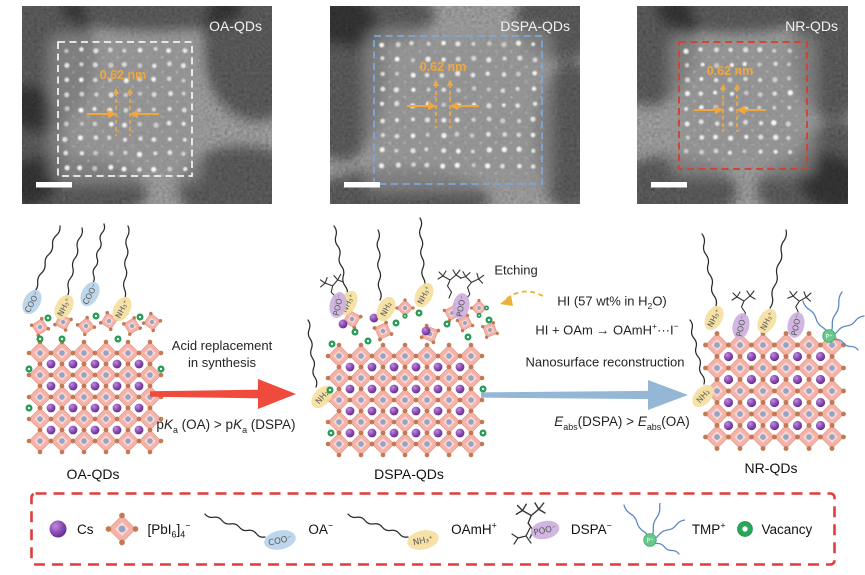 This screenshot has width=865, height=575. I want to click on legend-item-oamh: NH₃⁺ OAmH+, so click(419, 529).